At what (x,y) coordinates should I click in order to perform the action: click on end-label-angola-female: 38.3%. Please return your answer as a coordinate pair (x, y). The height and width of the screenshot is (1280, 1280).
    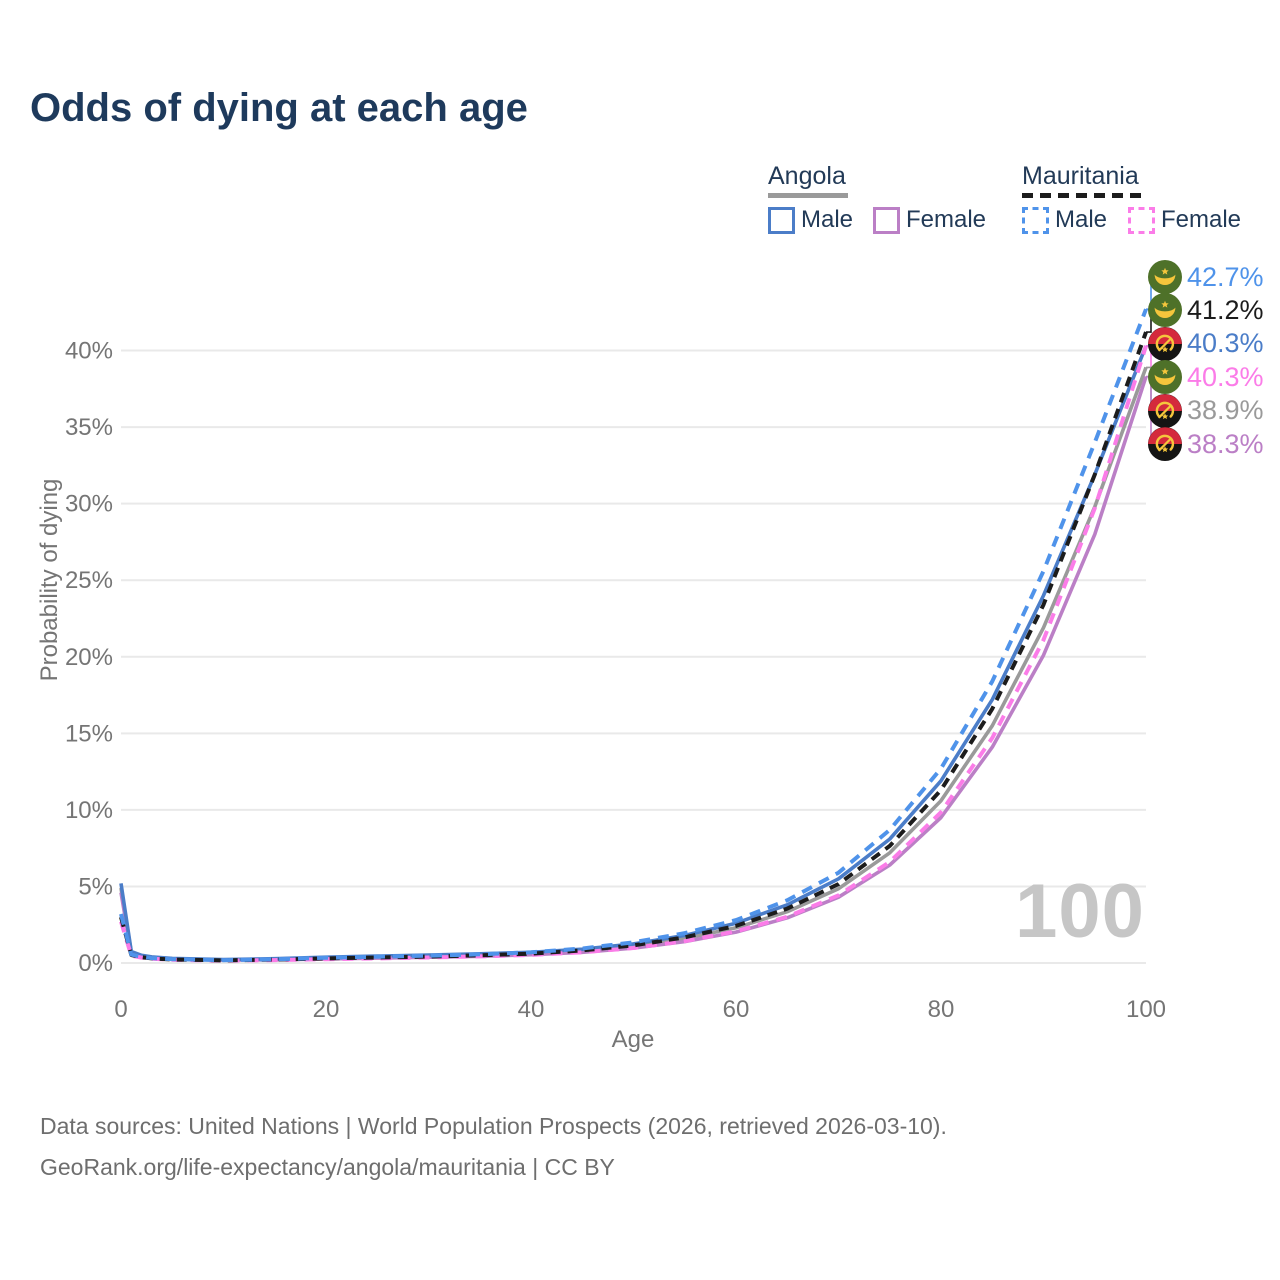
    Looking at the image, I should click on (1206, 444).